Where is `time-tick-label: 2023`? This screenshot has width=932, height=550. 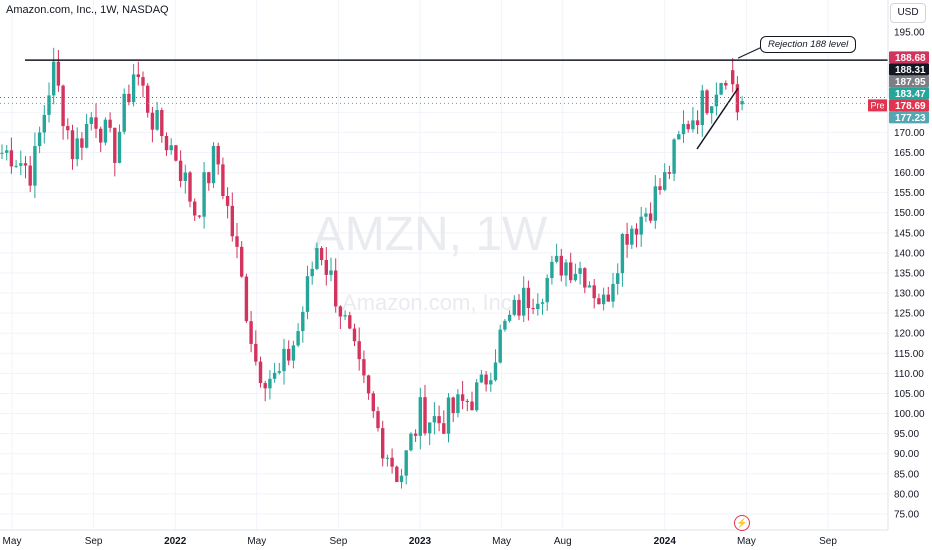 time-tick-label: 2023 is located at coordinates (420, 541).